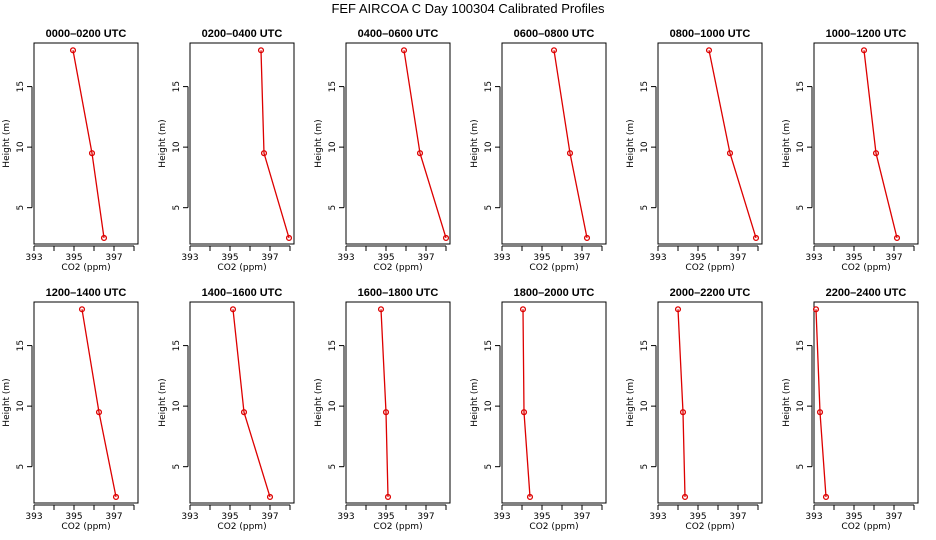 The height and width of the screenshot is (540, 936). What do you see at coordinates (645, 86) in the screenshot?
I see `panel-5-y-tick-label: 15` at bounding box center [645, 86].